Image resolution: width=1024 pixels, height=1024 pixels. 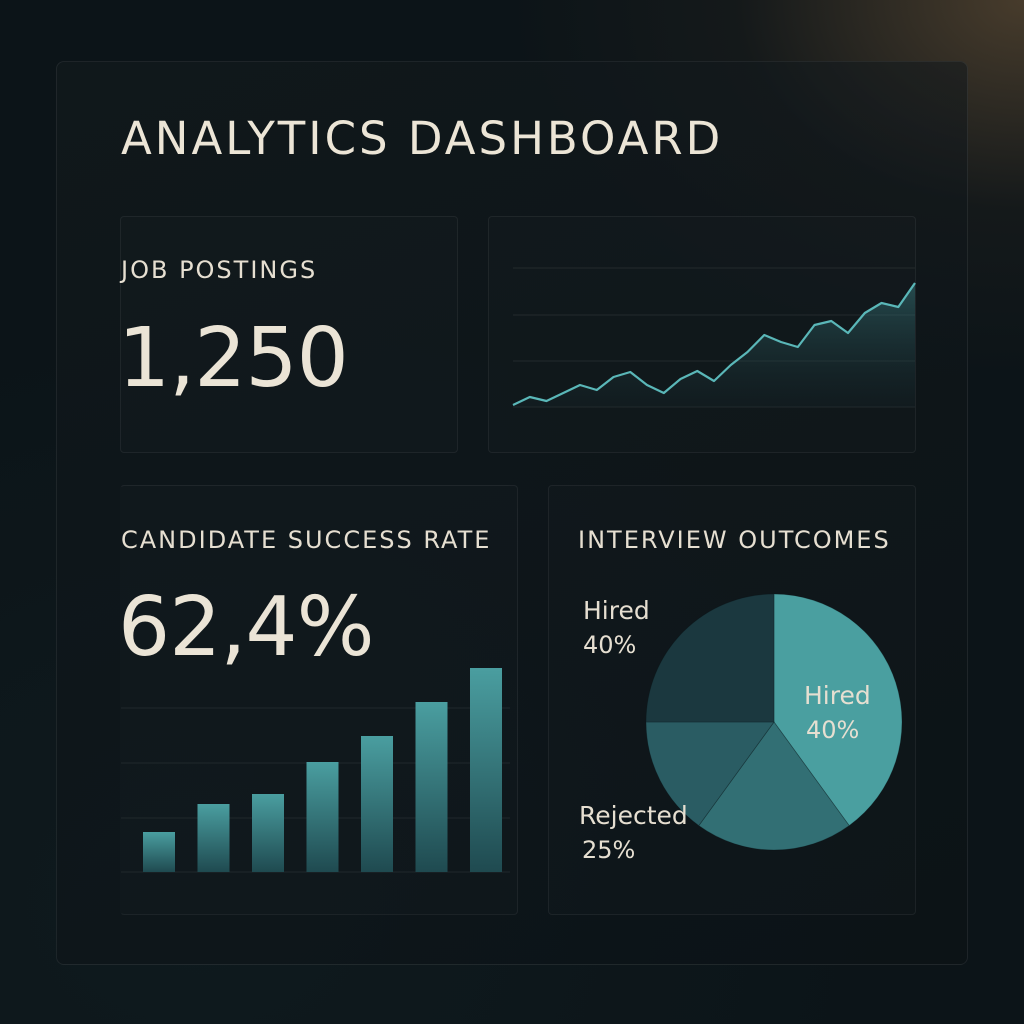 What do you see at coordinates (633, 815) in the screenshot?
I see `pie-label-rejected-name: Rejected` at bounding box center [633, 815].